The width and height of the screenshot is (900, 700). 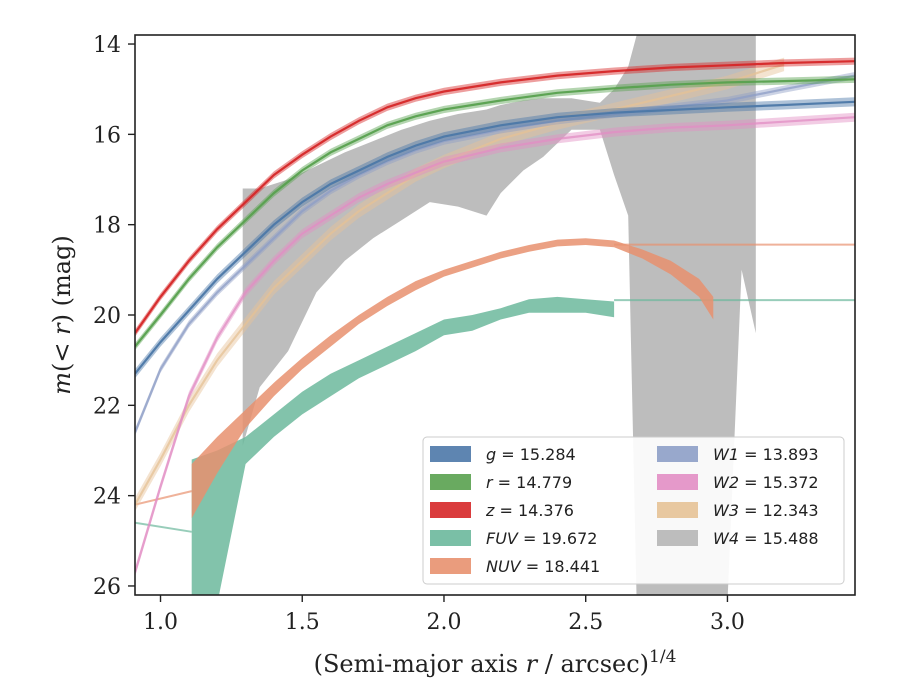 I want to click on legend-item-g: g = 15.284, so click(x=503, y=454).